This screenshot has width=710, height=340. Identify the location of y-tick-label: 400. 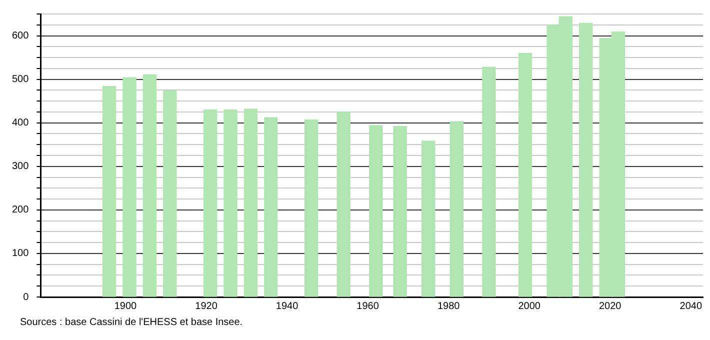
(21, 123).